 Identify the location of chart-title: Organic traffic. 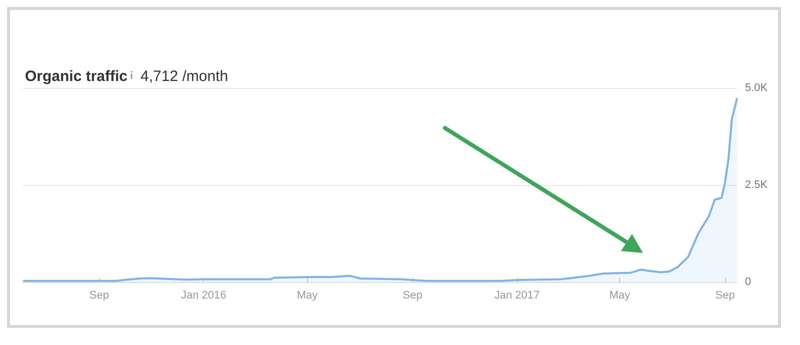
(76, 76).